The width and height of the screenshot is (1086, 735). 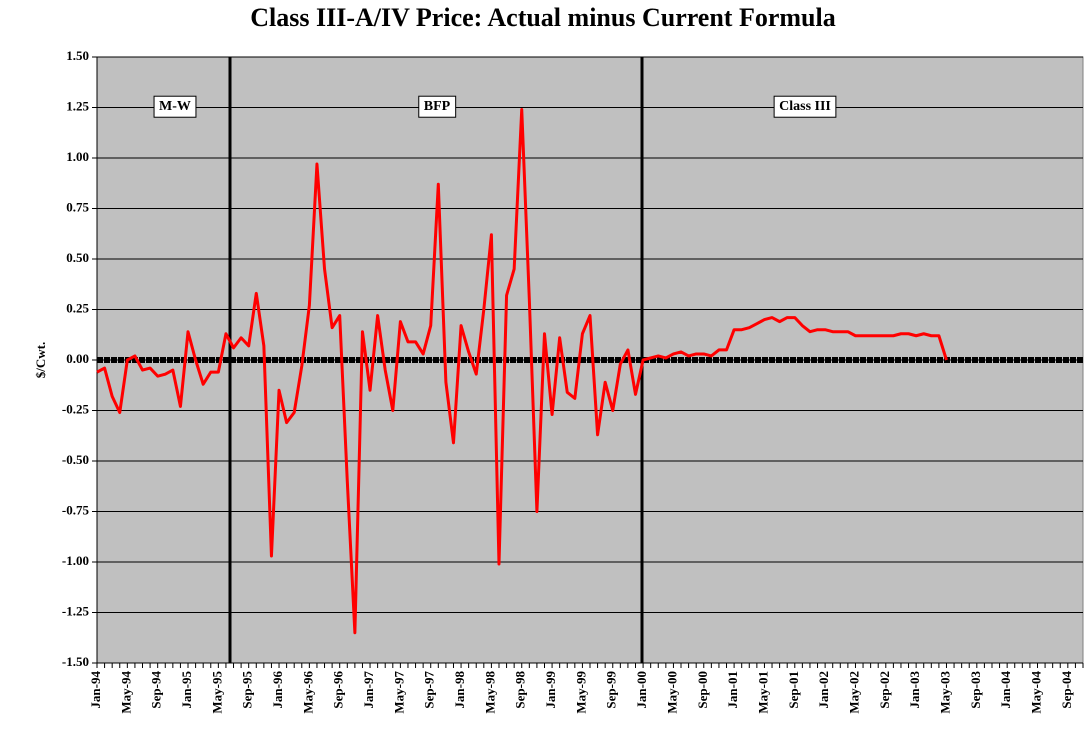 I want to click on annotation: M-W, so click(x=175, y=106).